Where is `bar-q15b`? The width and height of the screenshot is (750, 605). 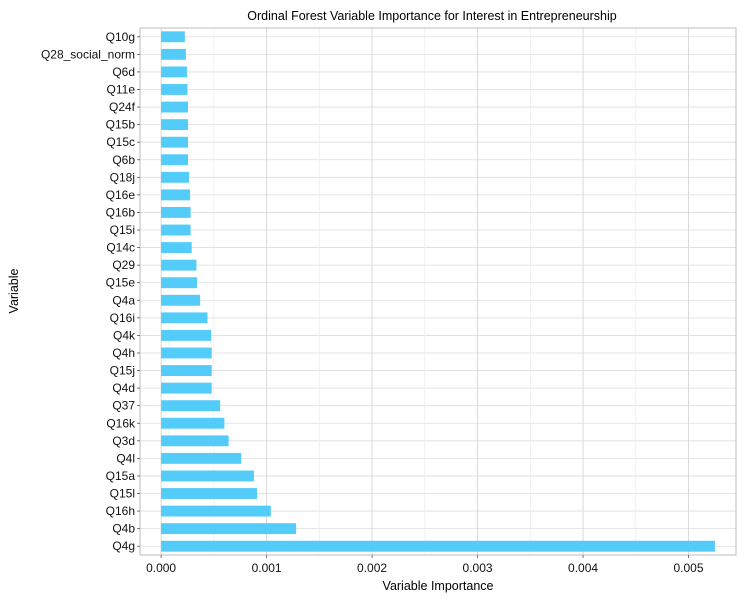
bar-q15b is located at coordinates (174, 125).